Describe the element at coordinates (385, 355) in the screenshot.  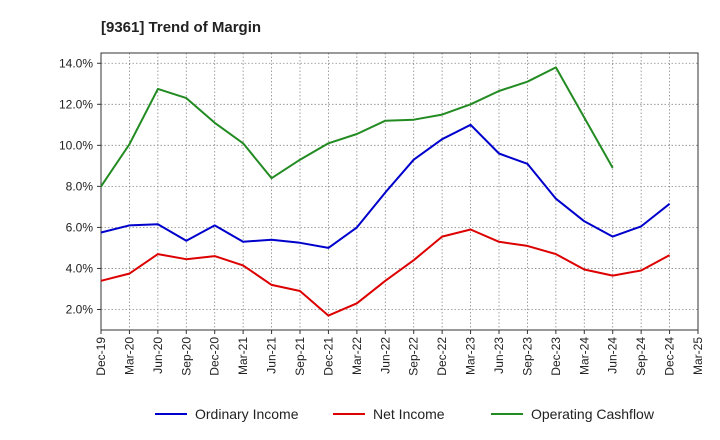
I see `x-tick-label: Jun-22` at that location.